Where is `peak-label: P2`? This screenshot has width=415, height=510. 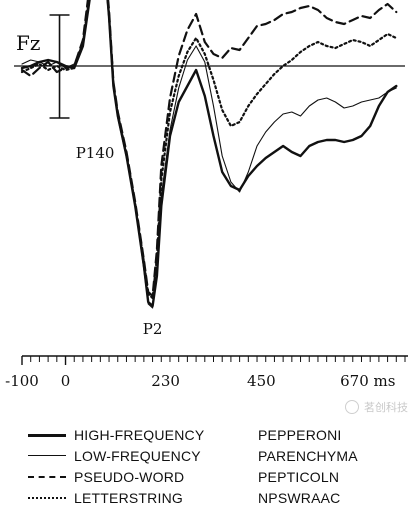
peak-label: P2 is located at coordinates (153, 329).